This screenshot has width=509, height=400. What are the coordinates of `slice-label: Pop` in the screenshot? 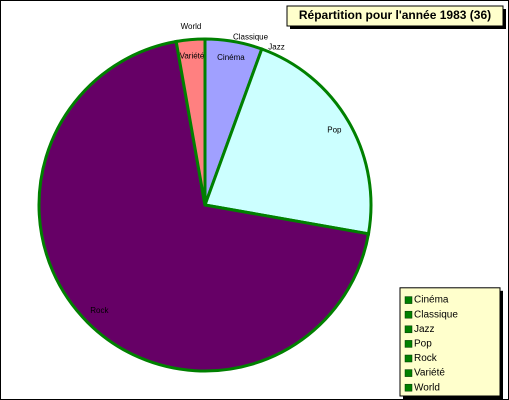 It's located at (334, 129).